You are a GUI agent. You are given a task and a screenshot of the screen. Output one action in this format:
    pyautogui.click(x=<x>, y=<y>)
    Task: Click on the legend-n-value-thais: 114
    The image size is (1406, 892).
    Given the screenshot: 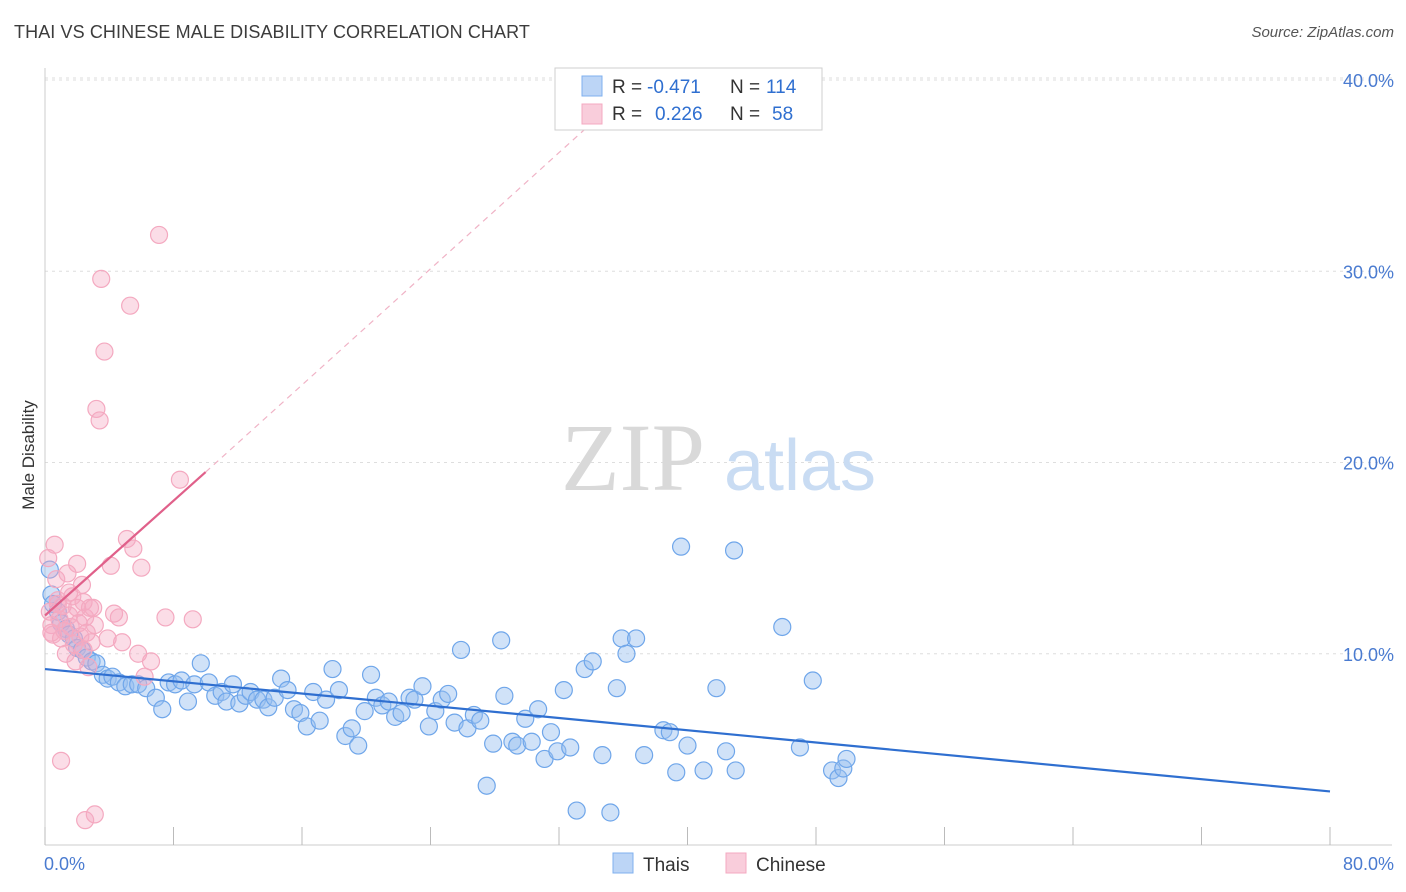 What is the action you would take?
    pyautogui.click(x=781, y=87)
    